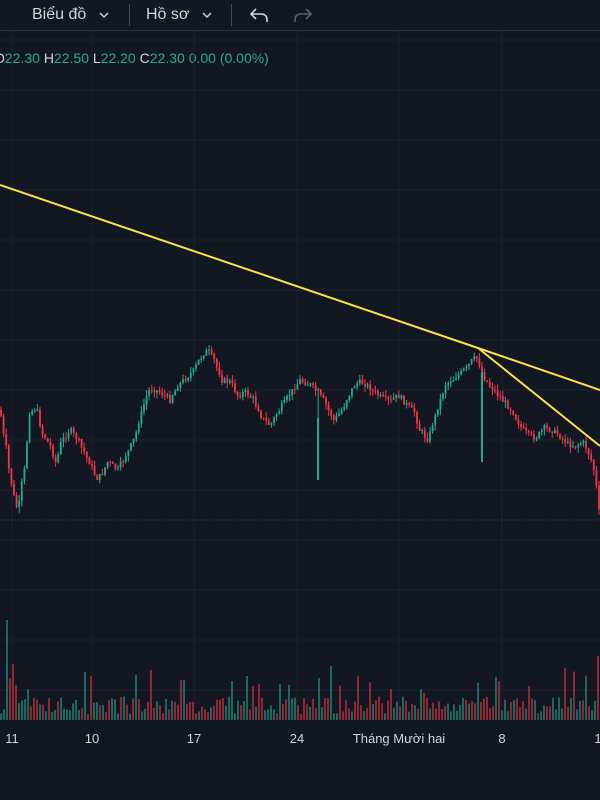 Image resolution: width=600 pixels, height=800 pixels. I want to click on chevron-down-icon, so click(104, 15).